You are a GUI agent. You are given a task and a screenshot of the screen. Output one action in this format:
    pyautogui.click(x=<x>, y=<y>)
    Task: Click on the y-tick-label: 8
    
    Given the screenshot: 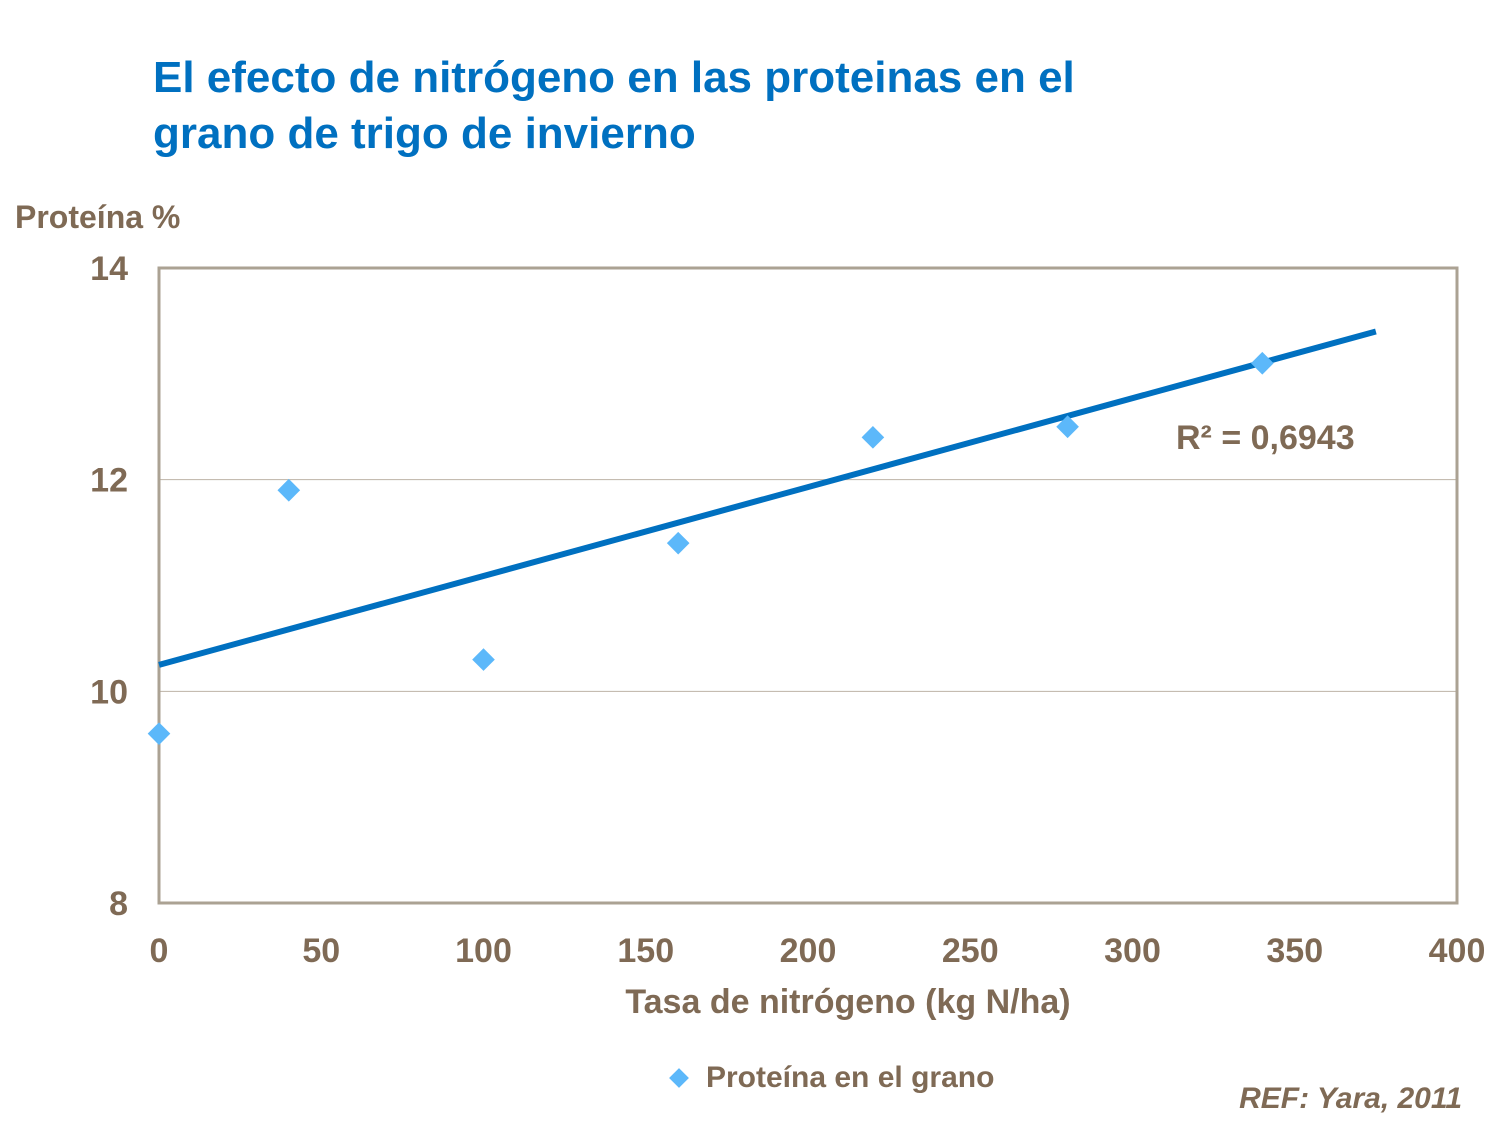 What is the action you would take?
    pyautogui.click(x=118, y=904)
    